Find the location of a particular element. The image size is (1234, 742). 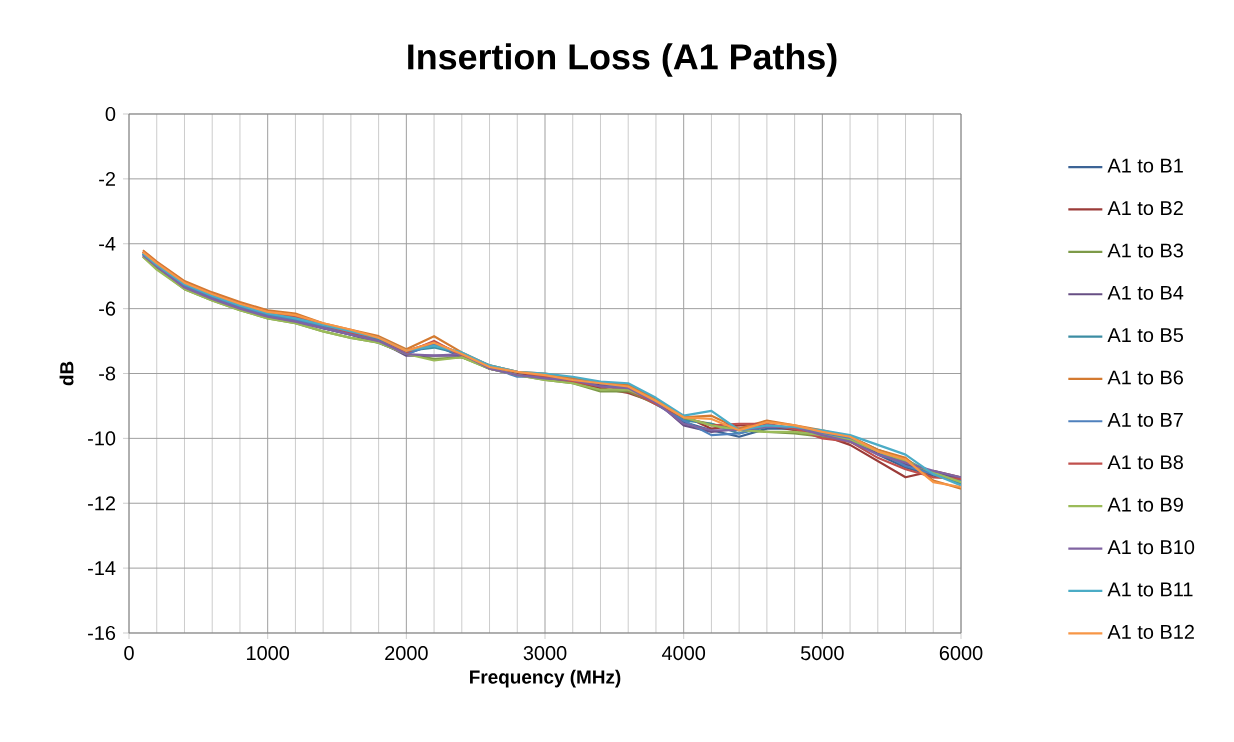

legend-label: A1 to B9 is located at coordinates (1145, 504).